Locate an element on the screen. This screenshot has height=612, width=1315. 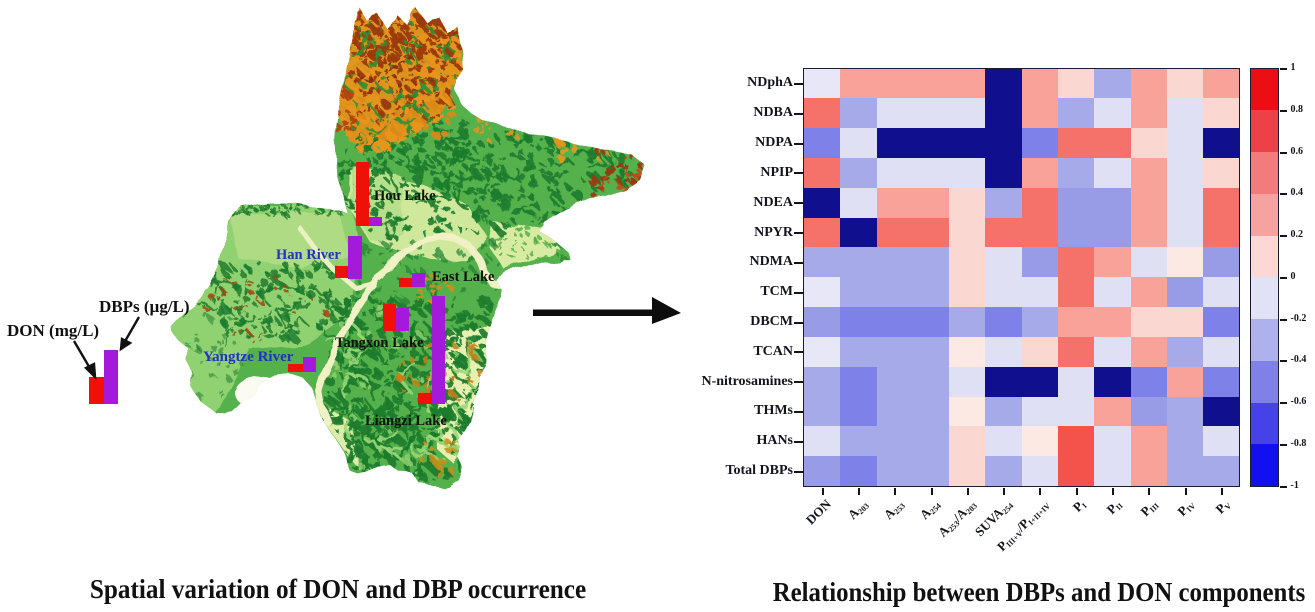
svg-text: Hou Lake is located at coordinates (405, 196).